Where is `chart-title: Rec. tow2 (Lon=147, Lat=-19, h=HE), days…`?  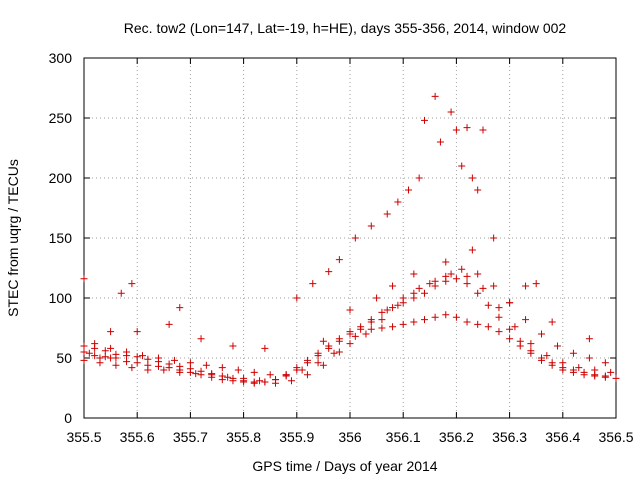
chart-title: Rec. tow2 (Lon=147, Lat=-19, h=HE), days… is located at coordinates (345, 28).